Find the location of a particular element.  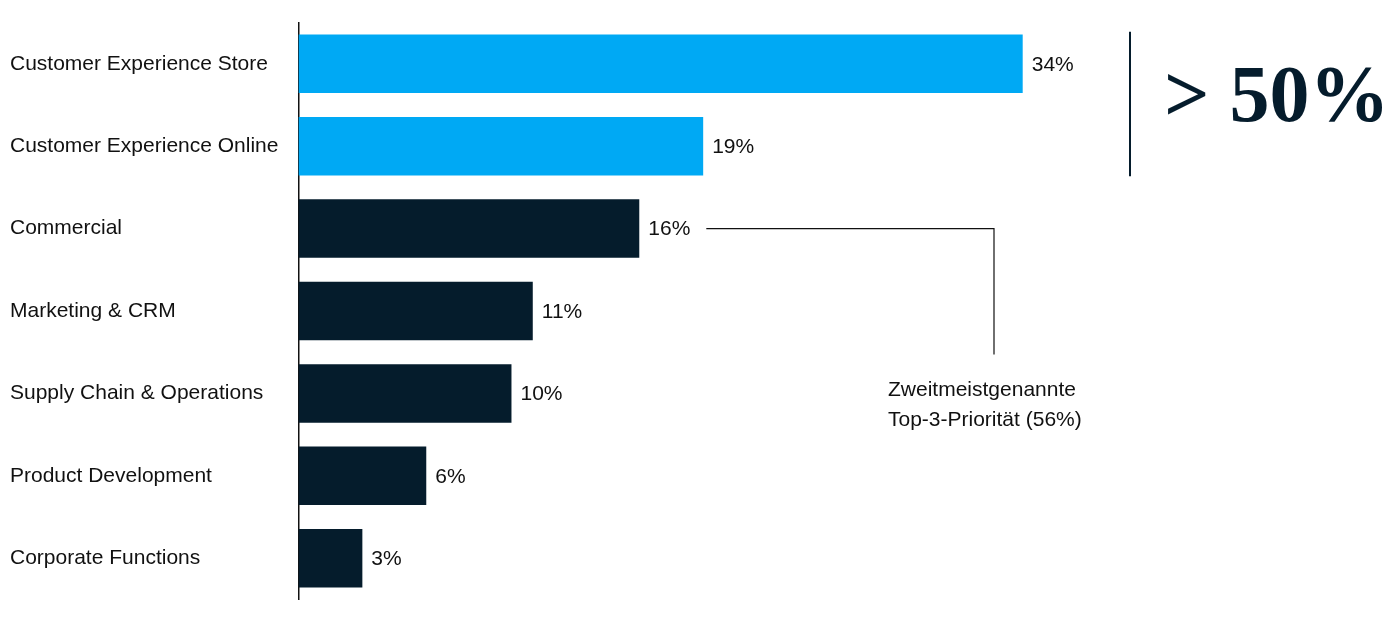

y-tick-label: Commercial is located at coordinates (66, 227).